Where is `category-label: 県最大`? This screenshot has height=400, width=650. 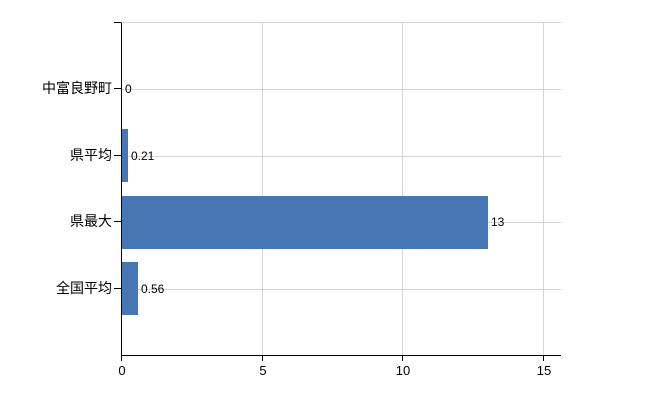
category-label: 県最大 is located at coordinates (91, 221).